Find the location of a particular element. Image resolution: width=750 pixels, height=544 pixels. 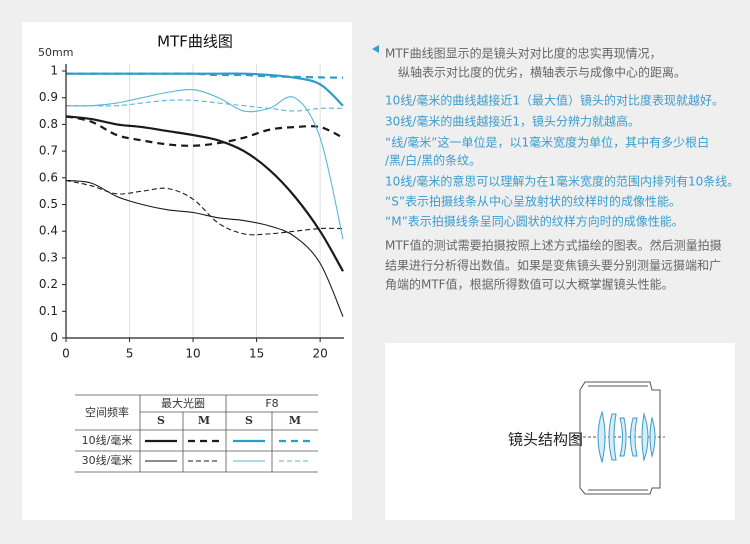

legend-row: 10线/毫米 is located at coordinates (107, 440).